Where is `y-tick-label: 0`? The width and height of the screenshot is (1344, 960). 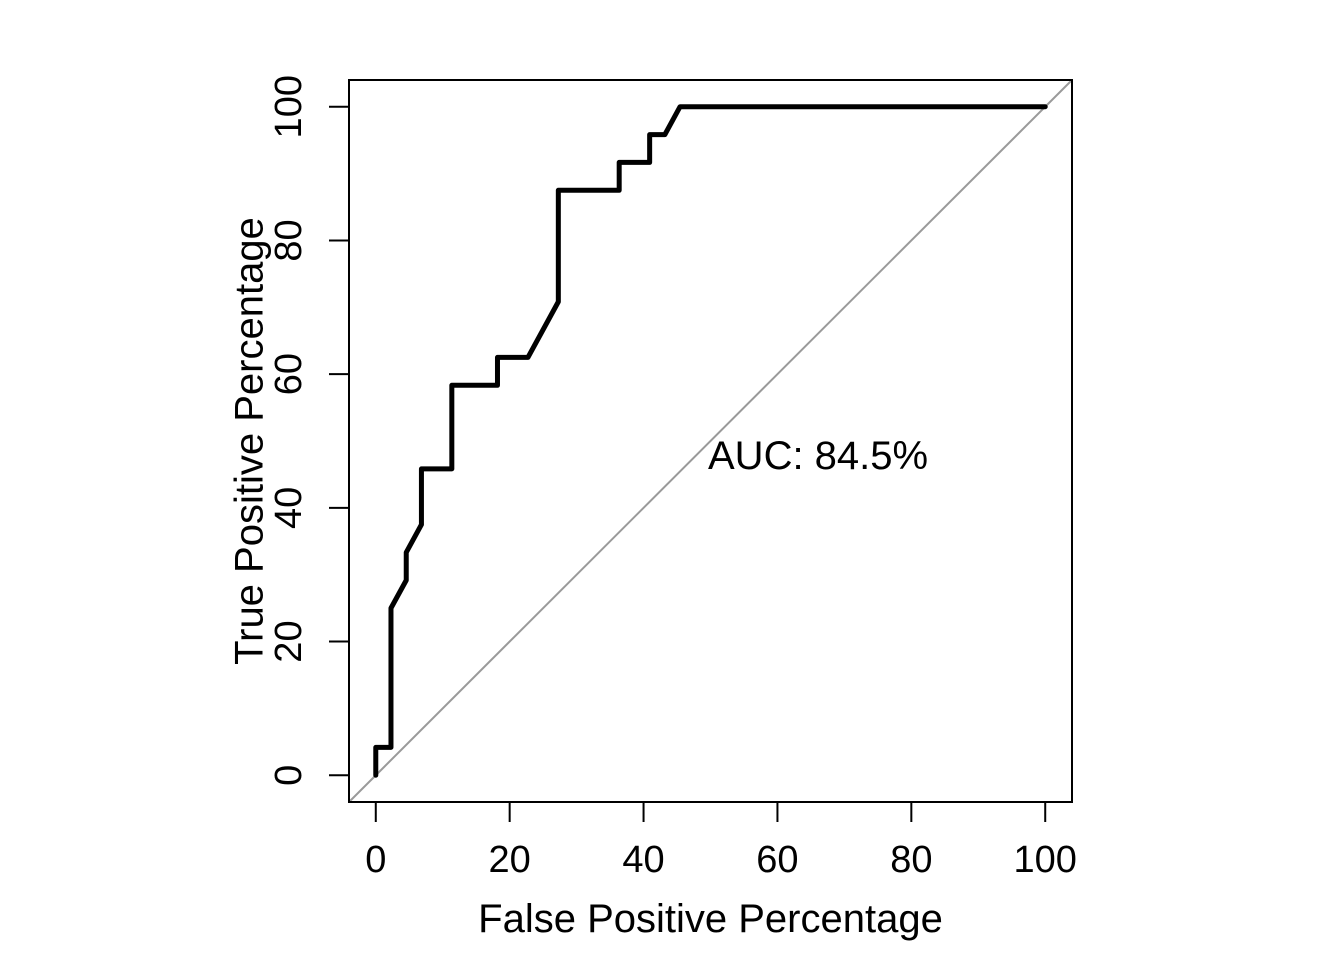 y-tick-label: 0 is located at coordinates (289, 775).